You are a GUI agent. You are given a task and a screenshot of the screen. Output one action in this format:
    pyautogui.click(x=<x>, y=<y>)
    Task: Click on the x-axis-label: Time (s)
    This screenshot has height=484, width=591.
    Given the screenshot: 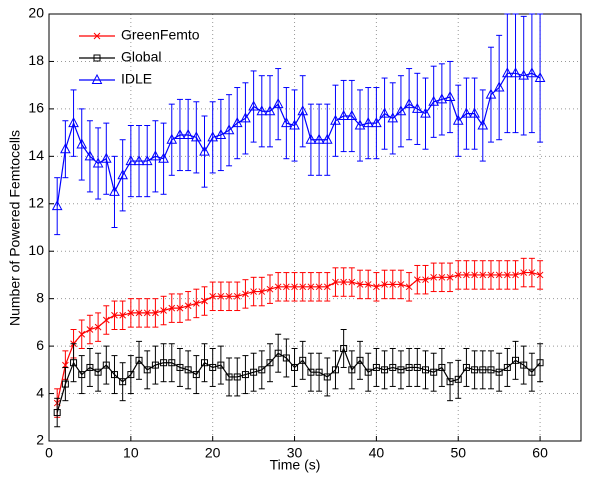 What is the action you would take?
    pyautogui.click(x=295, y=465)
    